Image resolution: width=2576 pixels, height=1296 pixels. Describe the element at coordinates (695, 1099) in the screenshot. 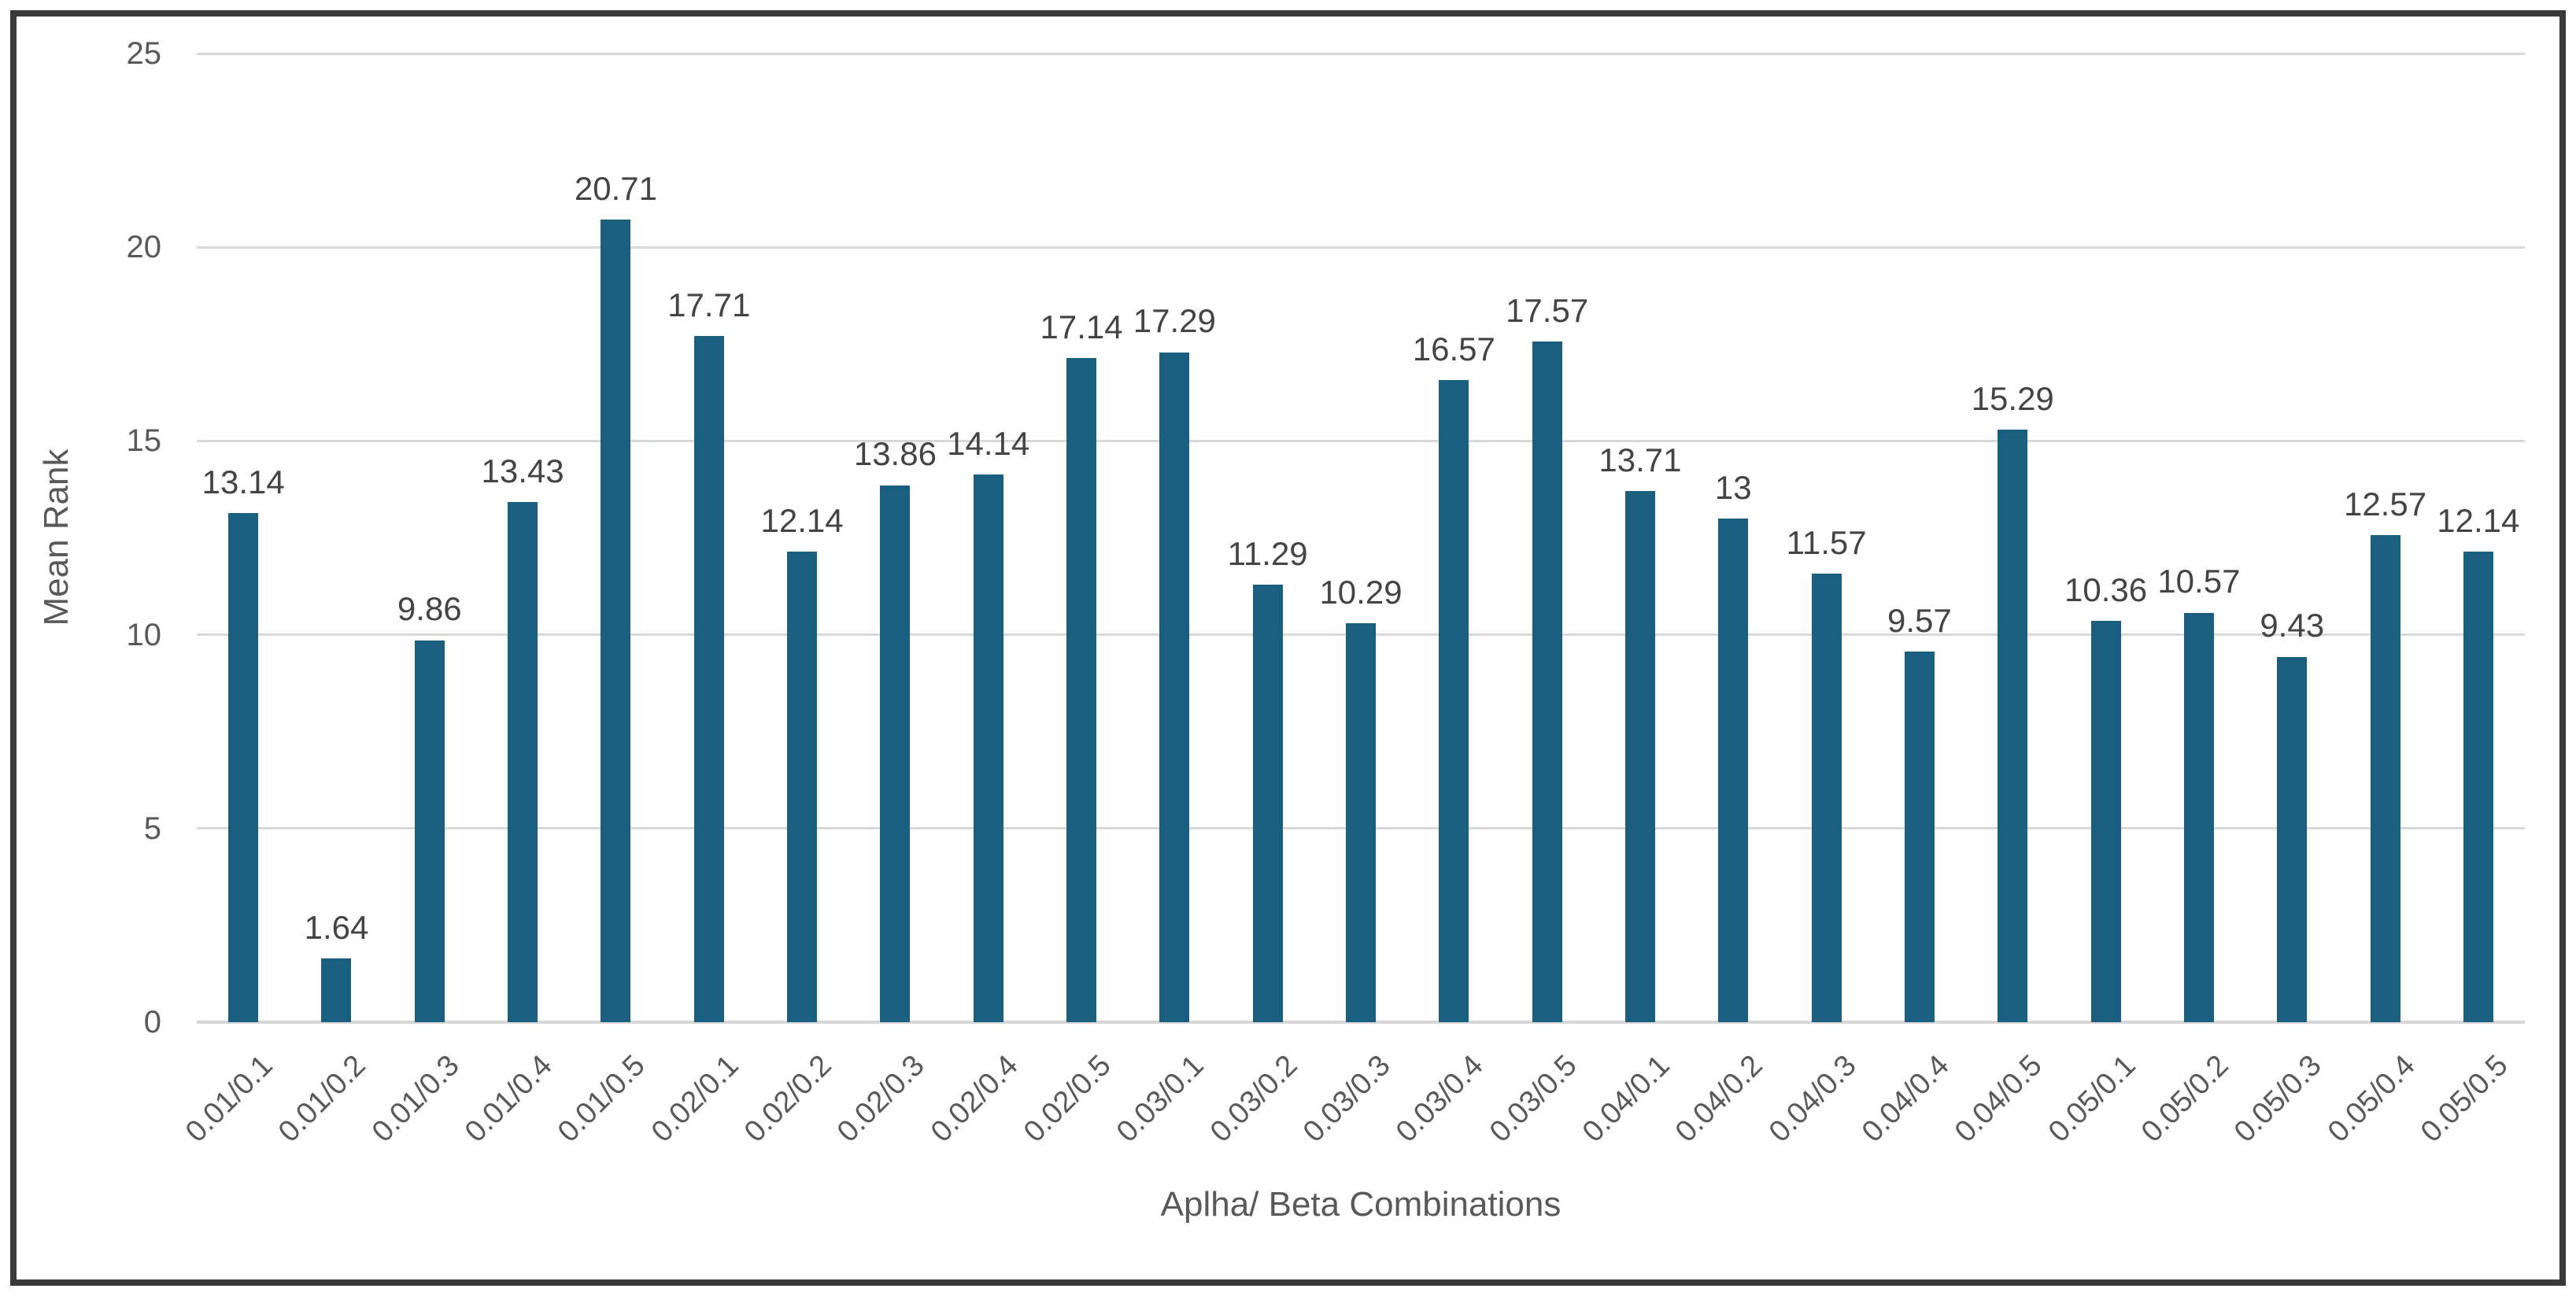

I see `x-tick-label: 0.02/0.1` at that location.